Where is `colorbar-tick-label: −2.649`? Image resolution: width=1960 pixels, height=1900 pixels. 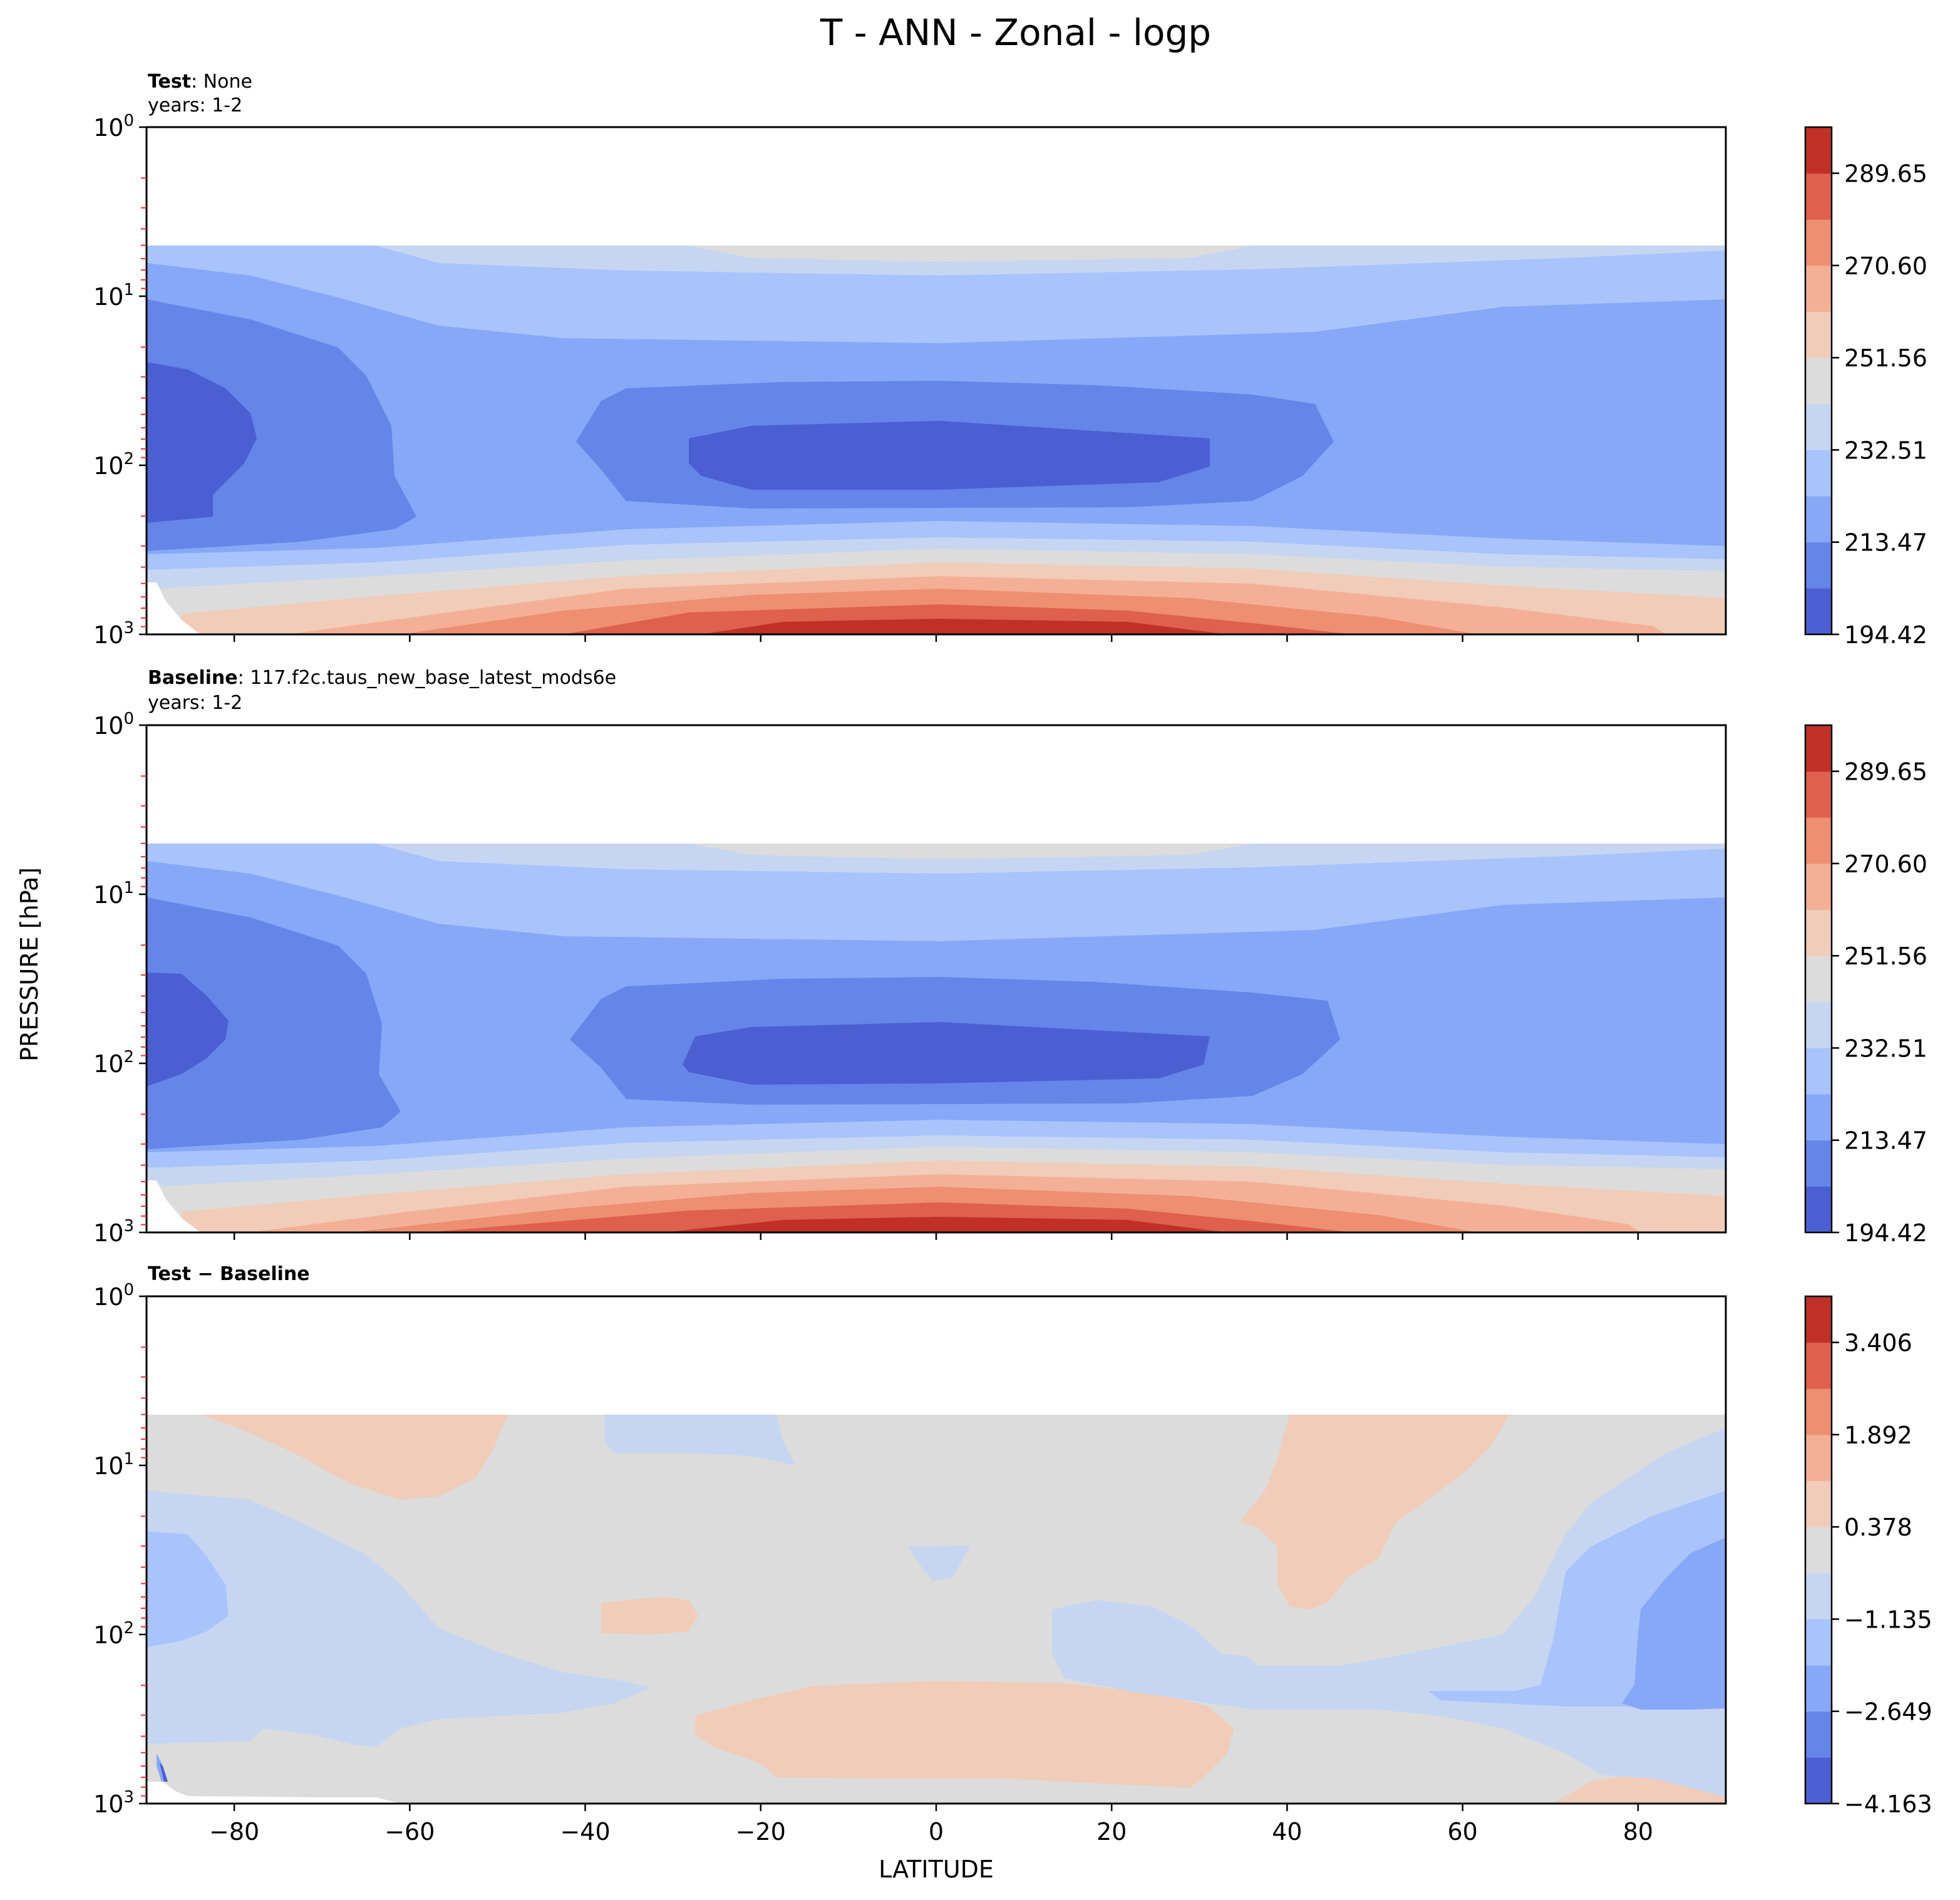 colorbar-tick-label: −2.649 is located at coordinates (1888, 1712).